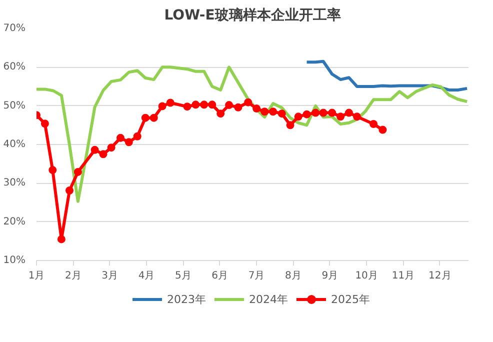 The image size is (493, 342). I want to click on x-tick-label: 5月, so click(183, 276).